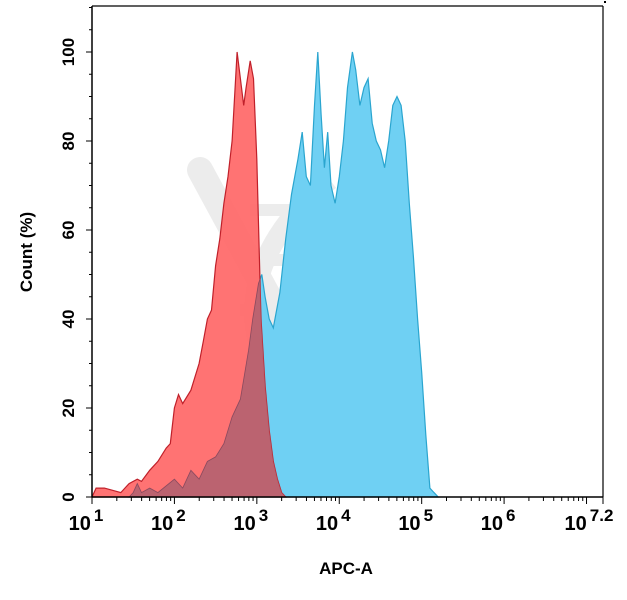 This screenshot has height=600, width=627. I want to click on x-tick-label: 10 5, so click(415, 520).